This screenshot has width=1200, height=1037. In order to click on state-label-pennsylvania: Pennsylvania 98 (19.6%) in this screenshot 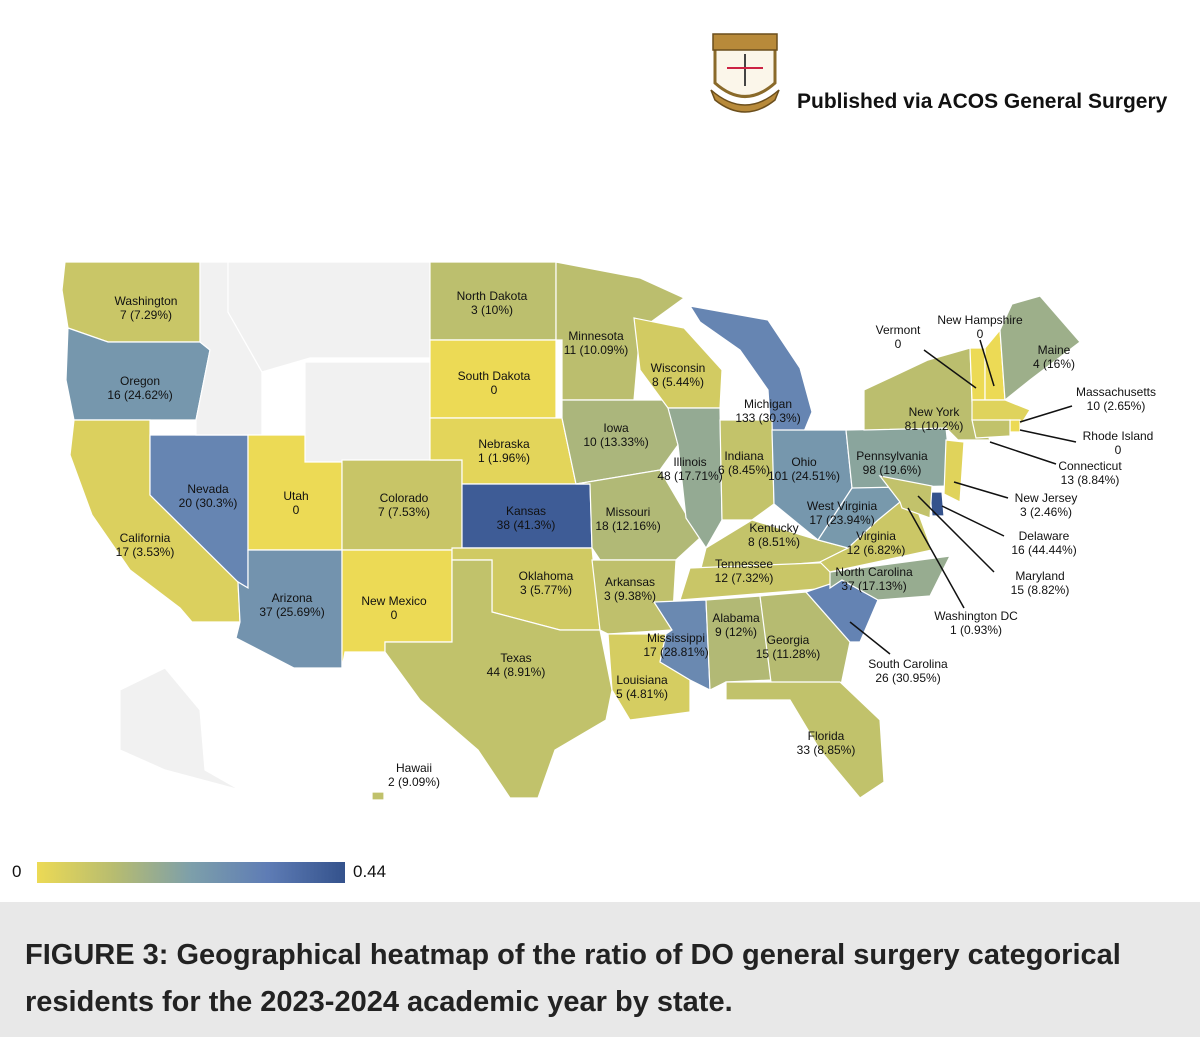, I will do `click(892, 463)`.